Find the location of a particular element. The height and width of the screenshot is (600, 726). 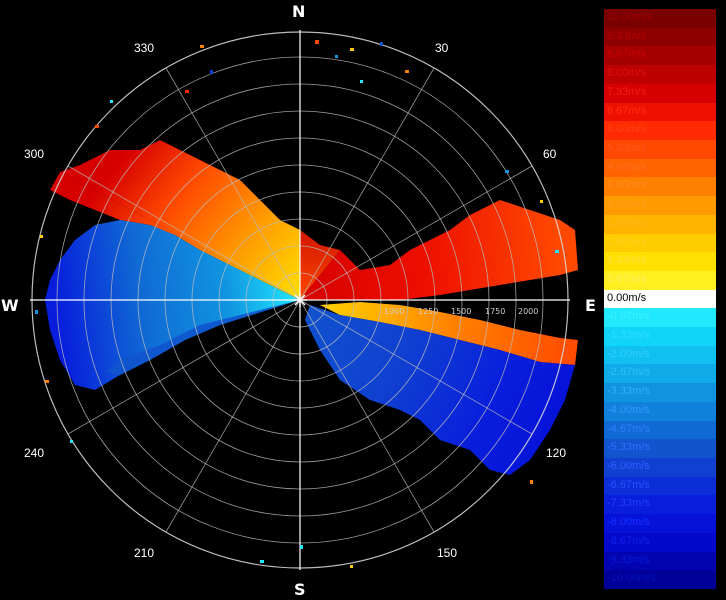

compass-north-label: N is located at coordinates (299, 11).